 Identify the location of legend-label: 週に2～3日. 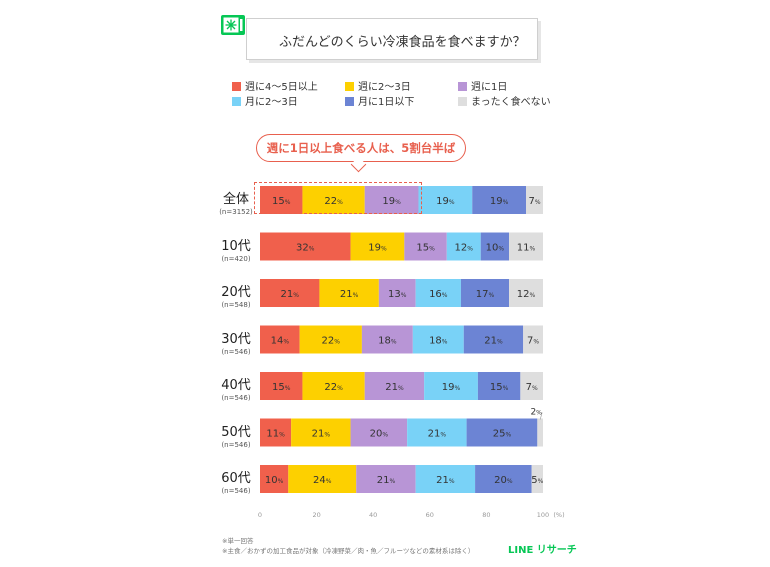
(384, 87).